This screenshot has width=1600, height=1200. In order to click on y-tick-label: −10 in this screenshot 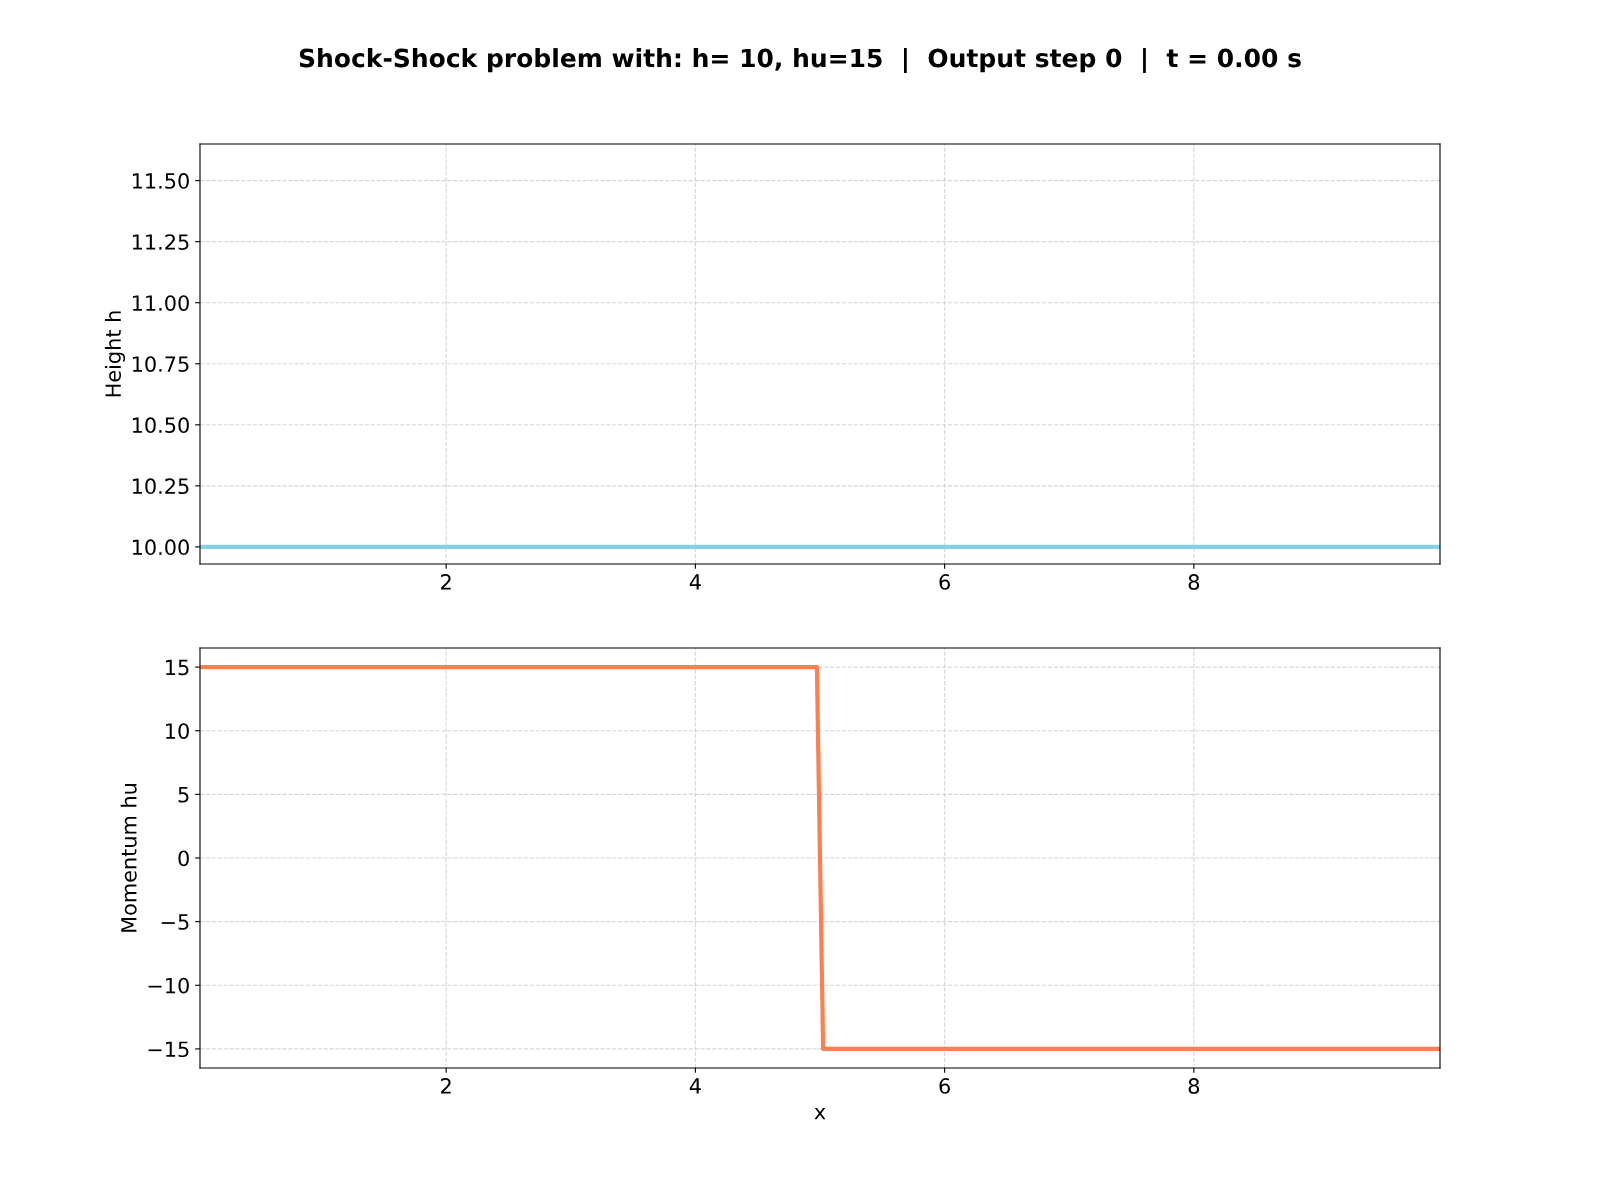, I will do `click(168, 985)`.